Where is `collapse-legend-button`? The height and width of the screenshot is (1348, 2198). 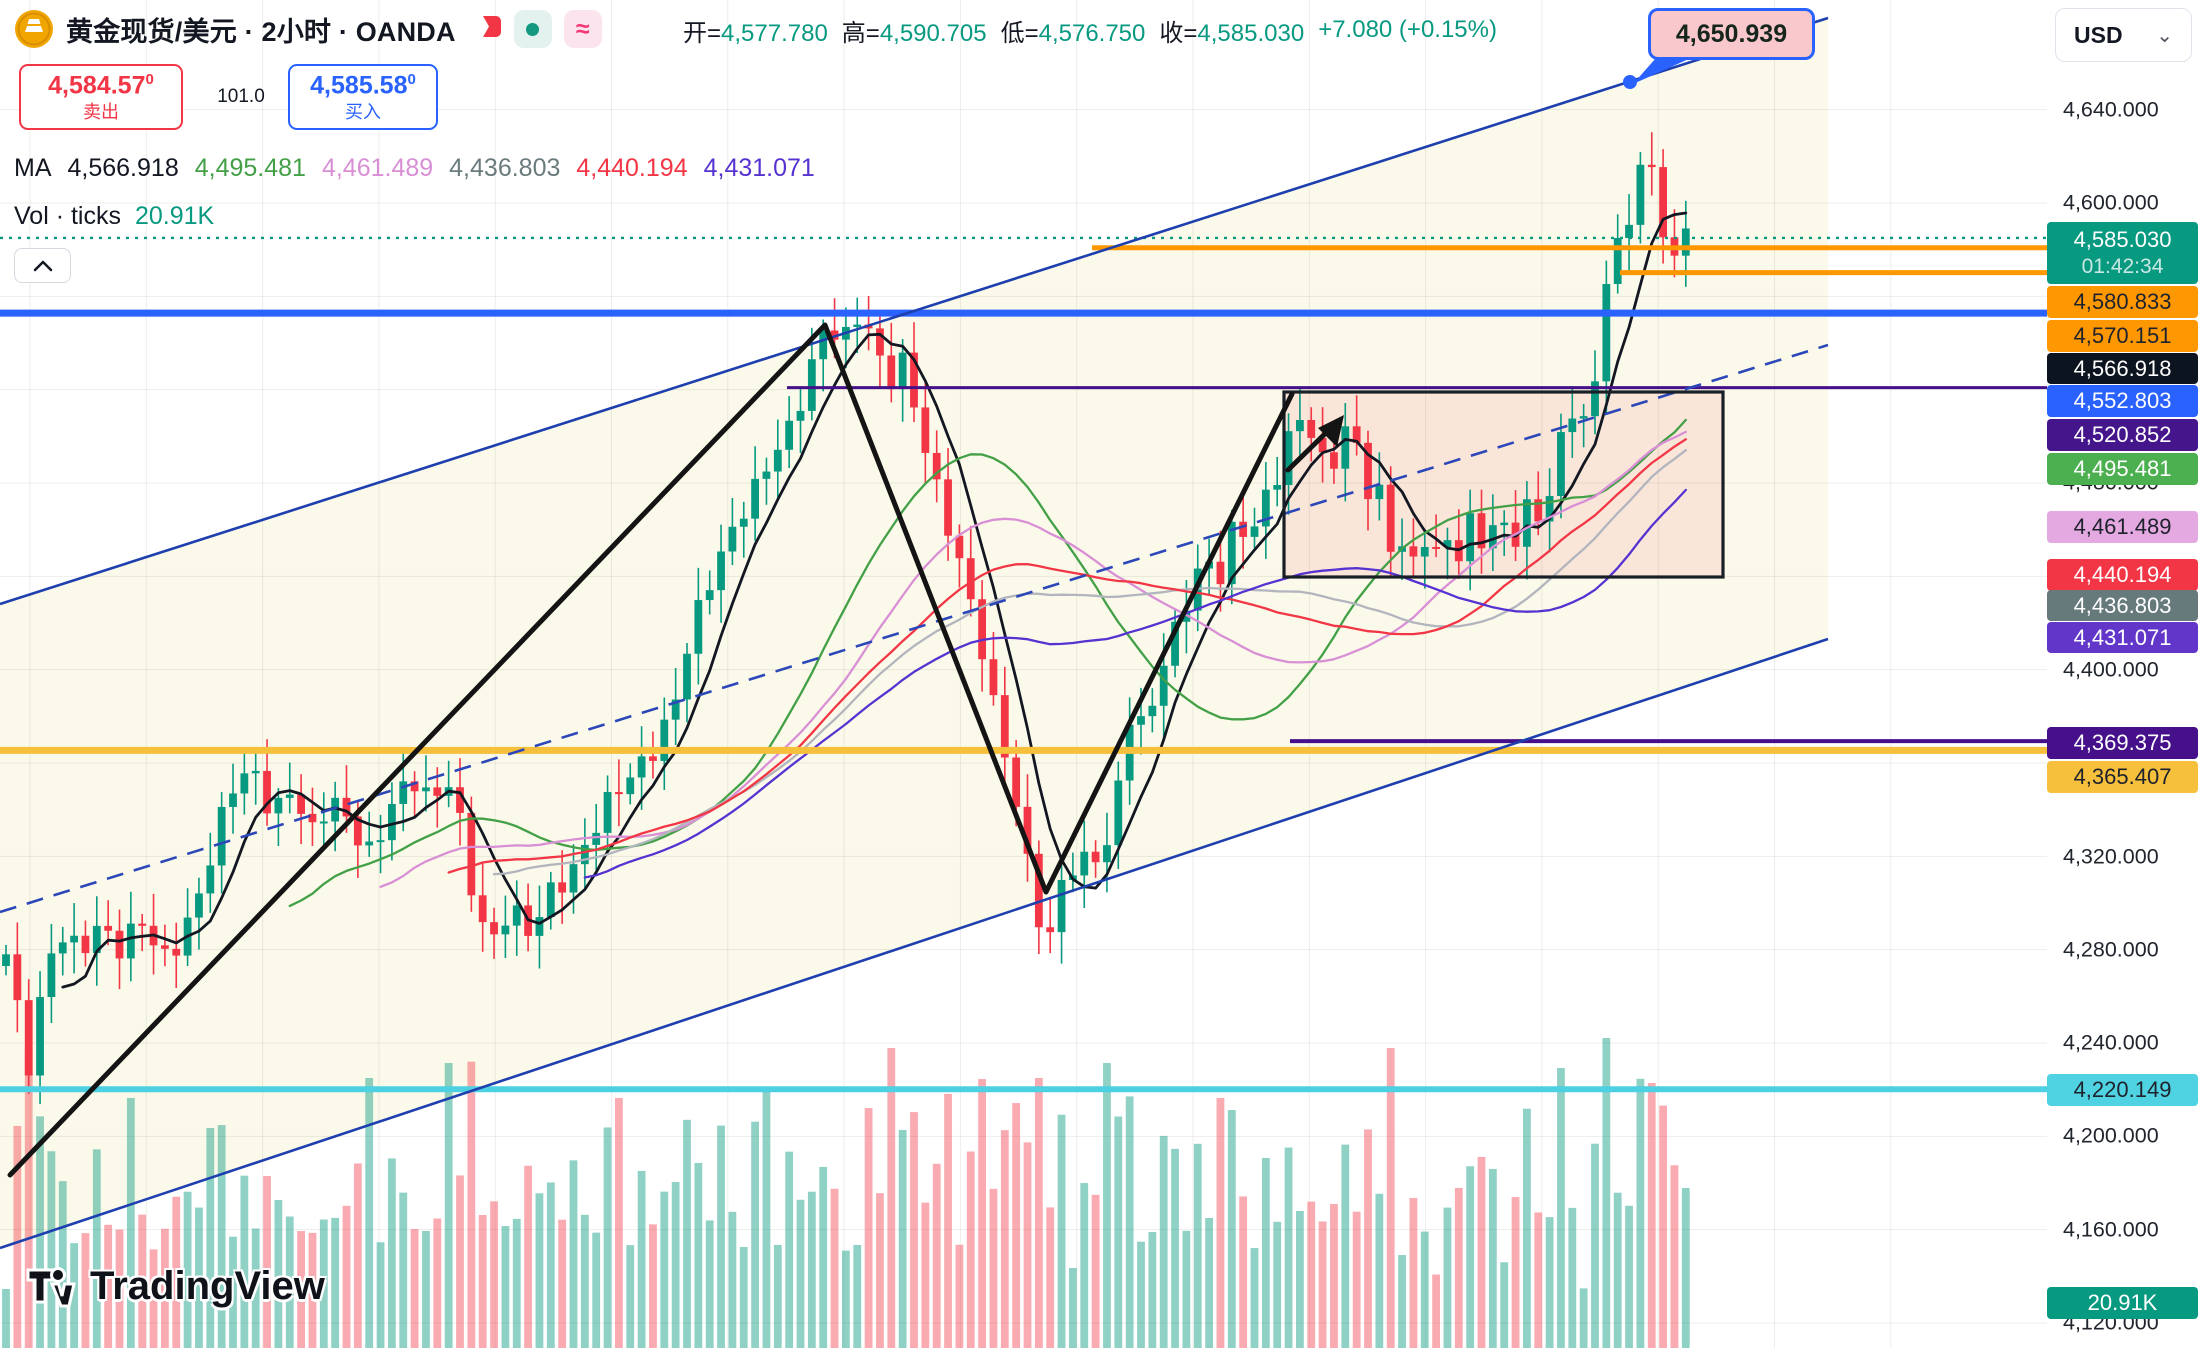
collapse-legend-button is located at coordinates (42, 265).